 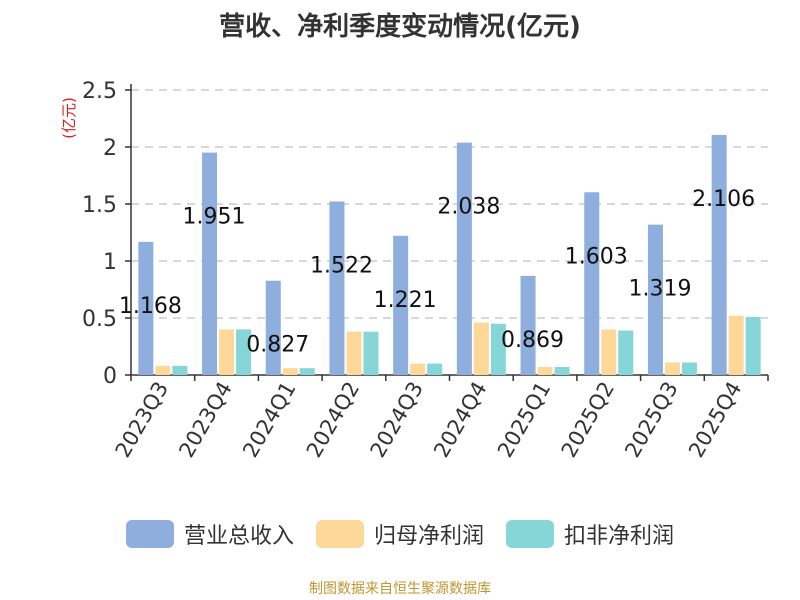 What do you see at coordinates (723, 199) in the screenshot?
I see `data-label: 2.106` at bounding box center [723, 199].